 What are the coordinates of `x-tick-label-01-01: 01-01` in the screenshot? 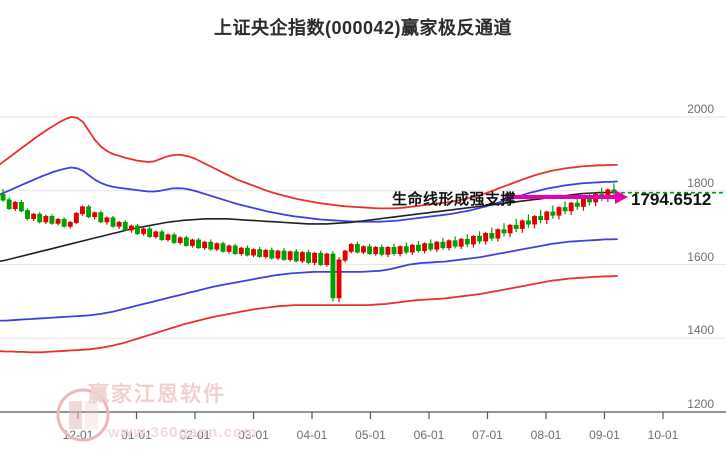 It's located at (136, 435).